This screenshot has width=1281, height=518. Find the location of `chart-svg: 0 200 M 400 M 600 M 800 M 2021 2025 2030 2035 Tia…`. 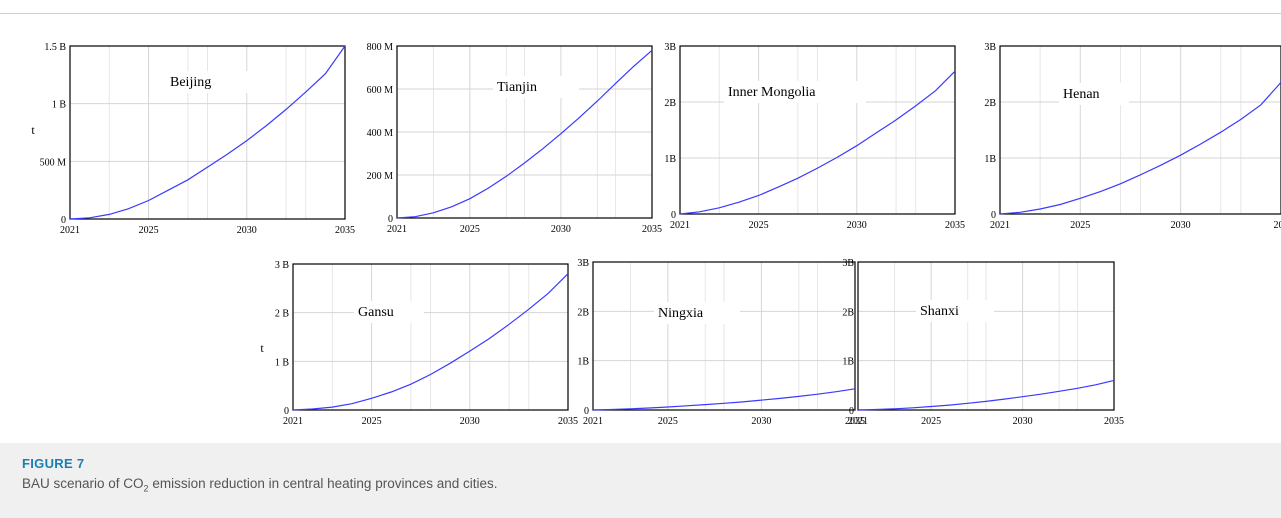

chart-svg: 0 200 M 400 M 600 M 800 M 2021 2025 2030 2035 Tia… is located at coordinates (514, 138).